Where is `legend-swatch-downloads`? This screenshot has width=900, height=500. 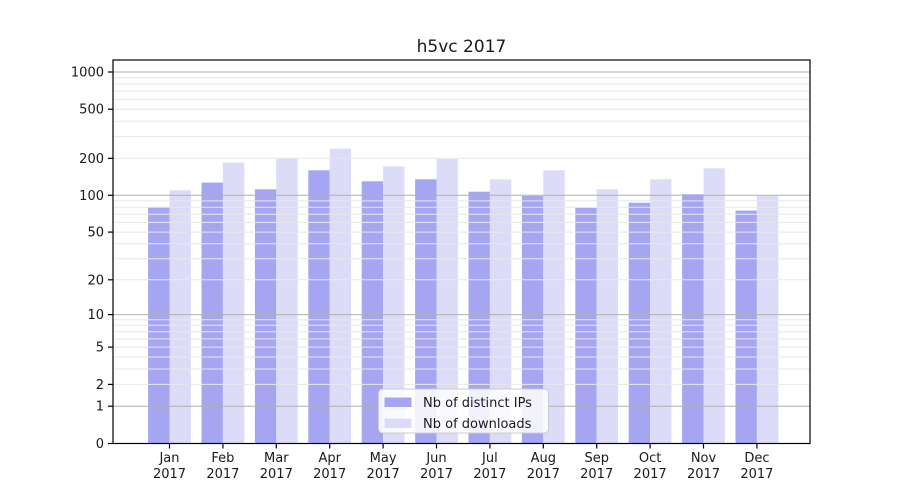
legend-swatch-downloads is located at coordinates (398, 423).